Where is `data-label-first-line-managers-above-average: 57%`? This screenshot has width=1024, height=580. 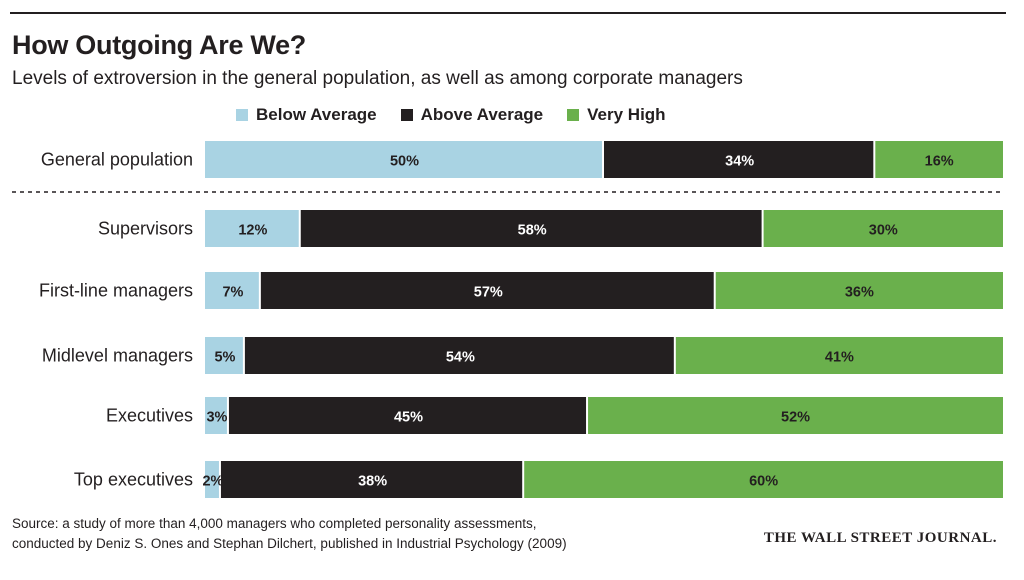 data-label-first-line-managers-above-average: 57% is located at coordinates (488, 293).